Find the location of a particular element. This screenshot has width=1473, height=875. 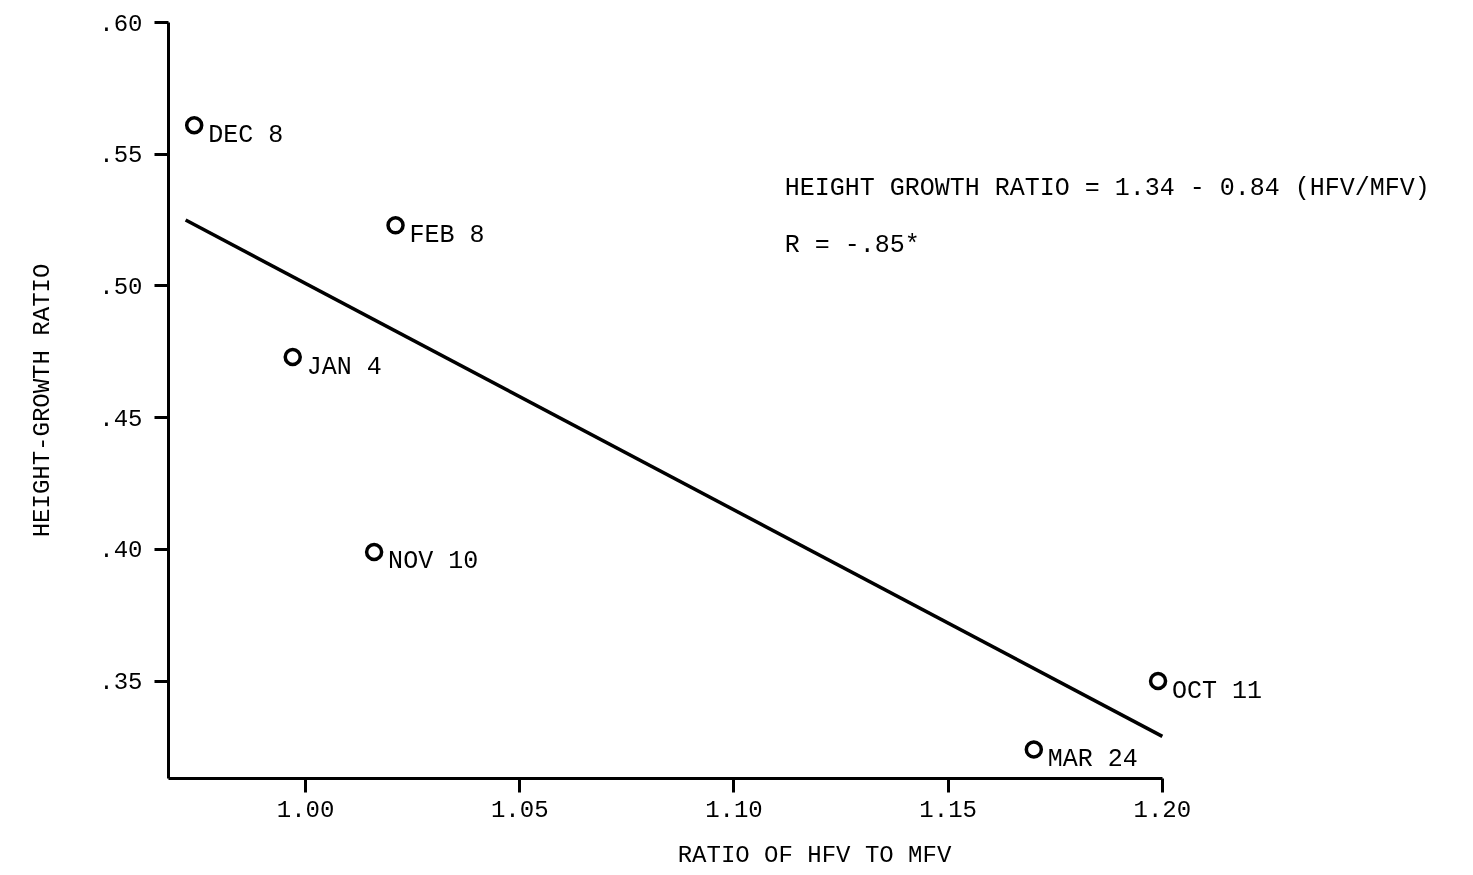

x-tick-label: 1.15 is located at coordinates (948, 810).